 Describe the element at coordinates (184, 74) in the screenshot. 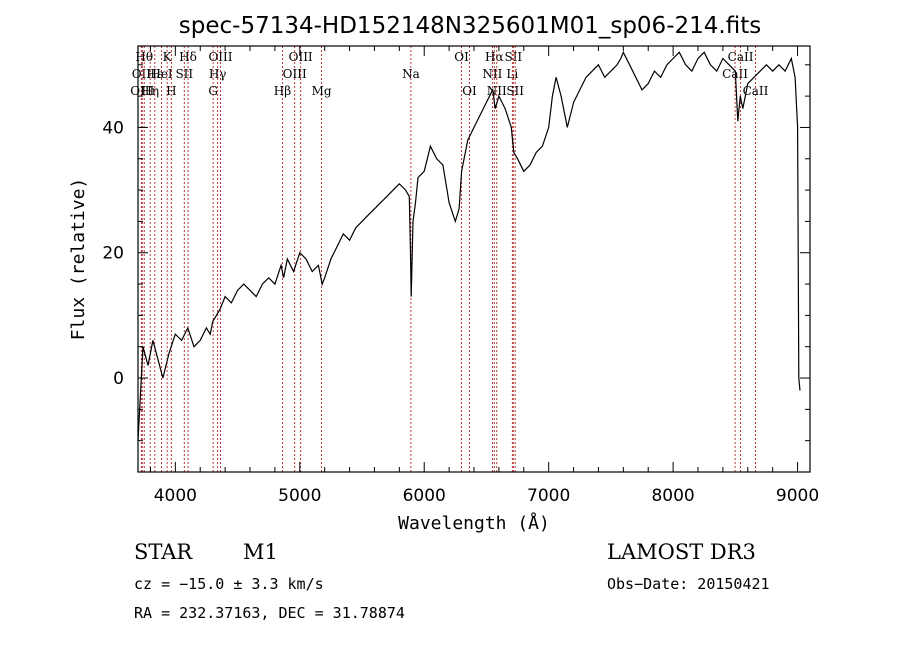

I see `line-id-label-8: SII` at that location.